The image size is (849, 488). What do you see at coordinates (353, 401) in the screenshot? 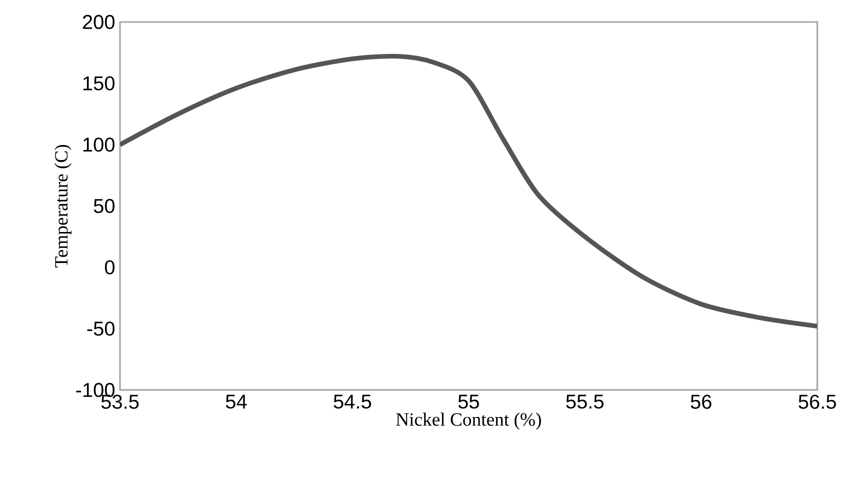
I see `x-tick-label: 54.5` at bounding box center [353, 401].